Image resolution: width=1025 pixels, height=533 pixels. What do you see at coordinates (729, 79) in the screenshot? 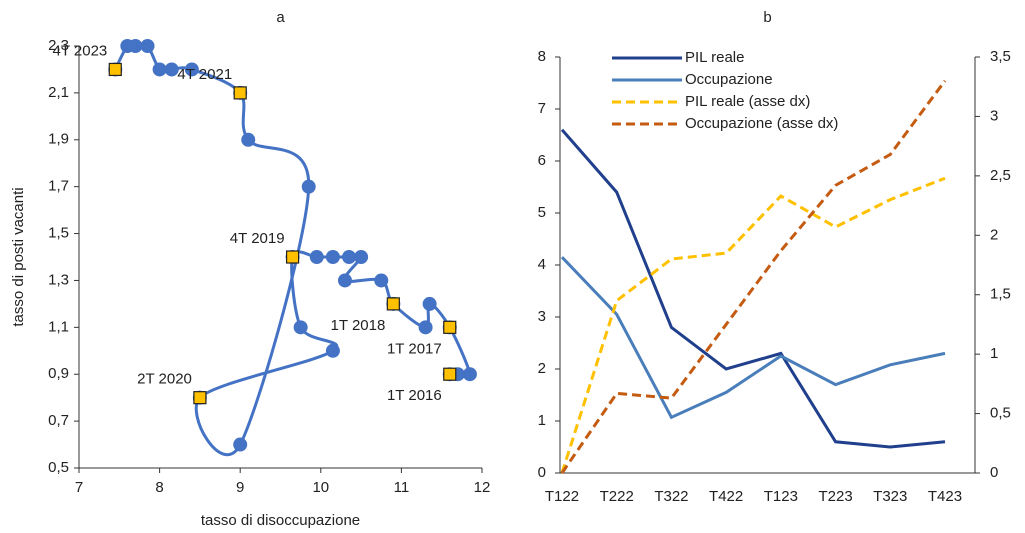
I see `legend-label: Occupazione` at bounding box center [729, 79].